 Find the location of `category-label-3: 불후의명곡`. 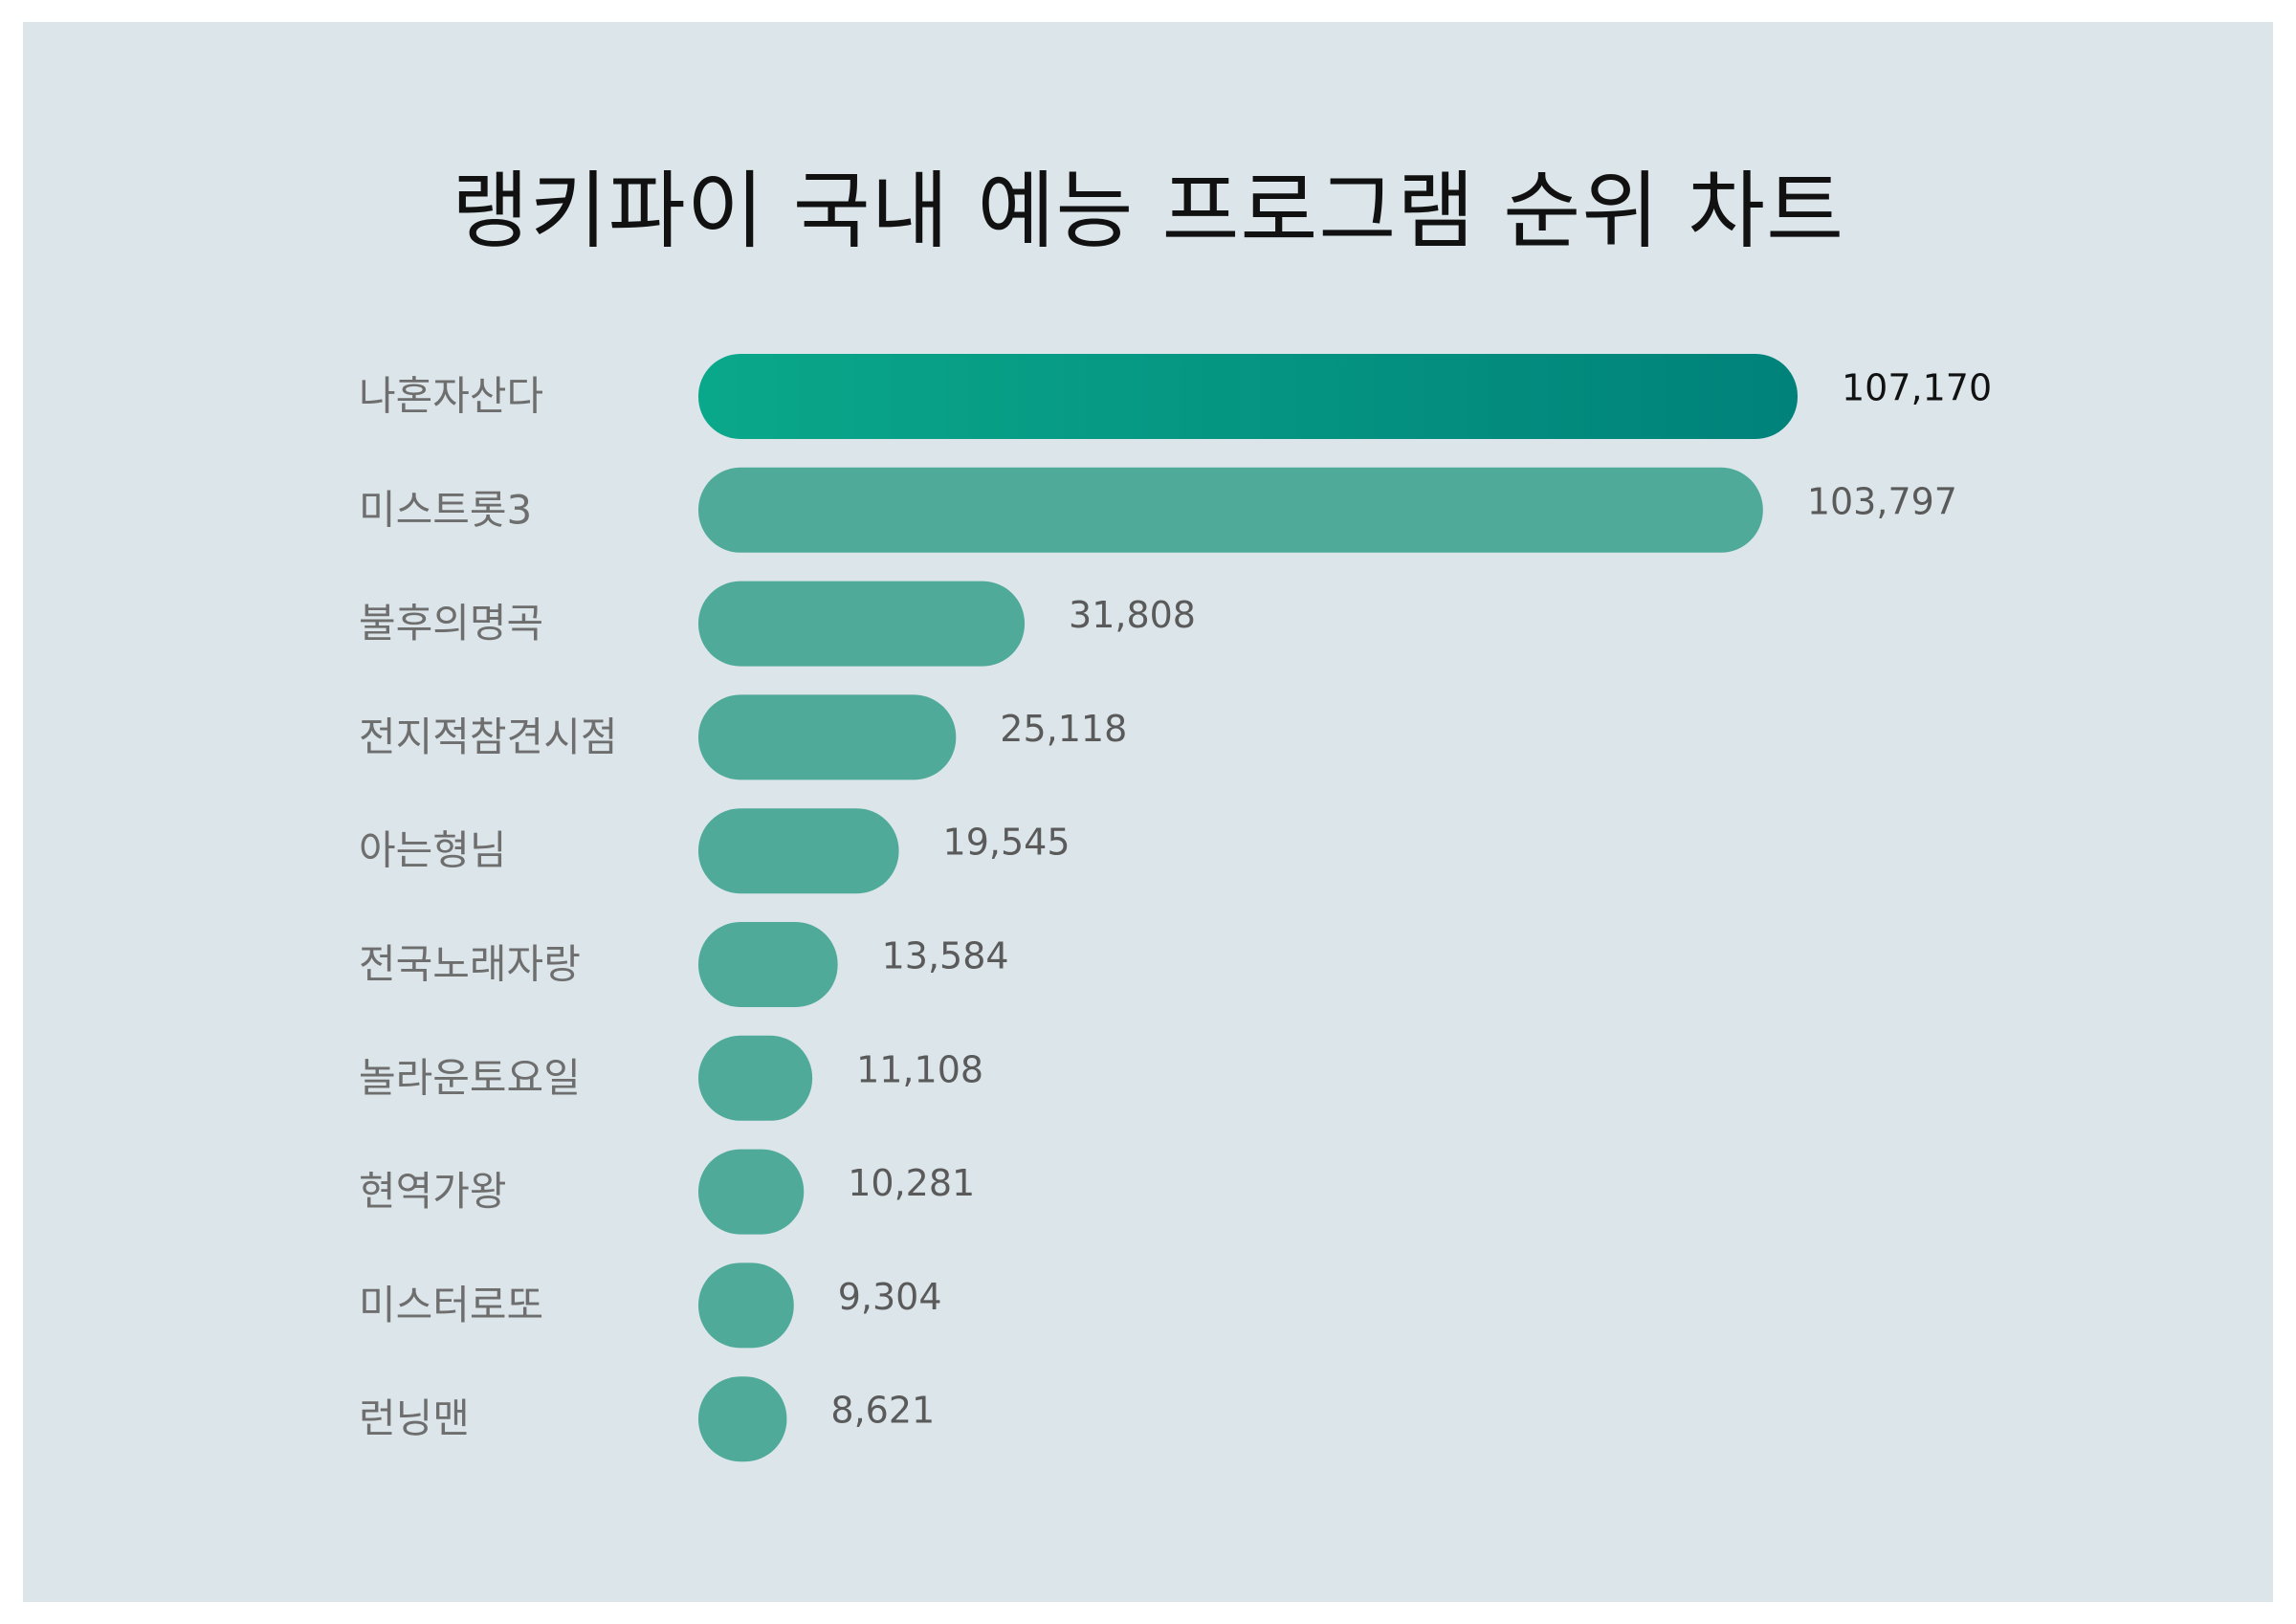

category-label-3: 불후의명곡 is located at coordinates (451, 624).